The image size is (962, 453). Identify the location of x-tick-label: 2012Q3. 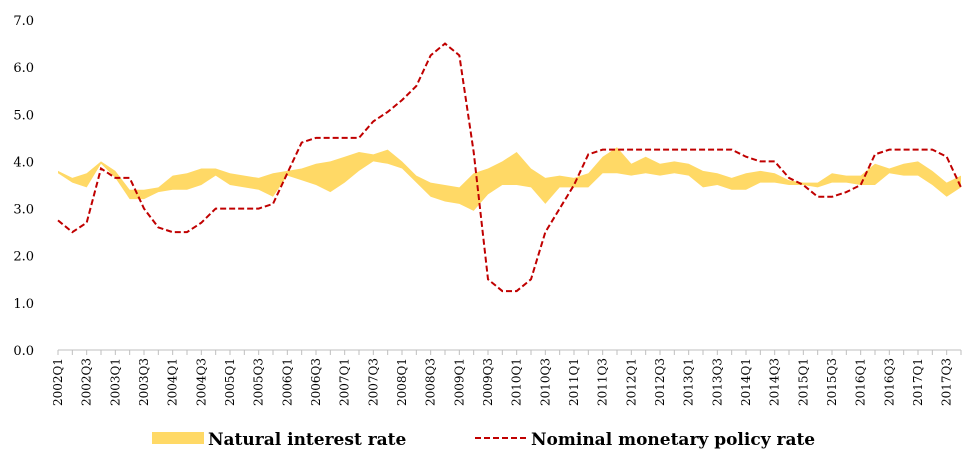
(660, 382).